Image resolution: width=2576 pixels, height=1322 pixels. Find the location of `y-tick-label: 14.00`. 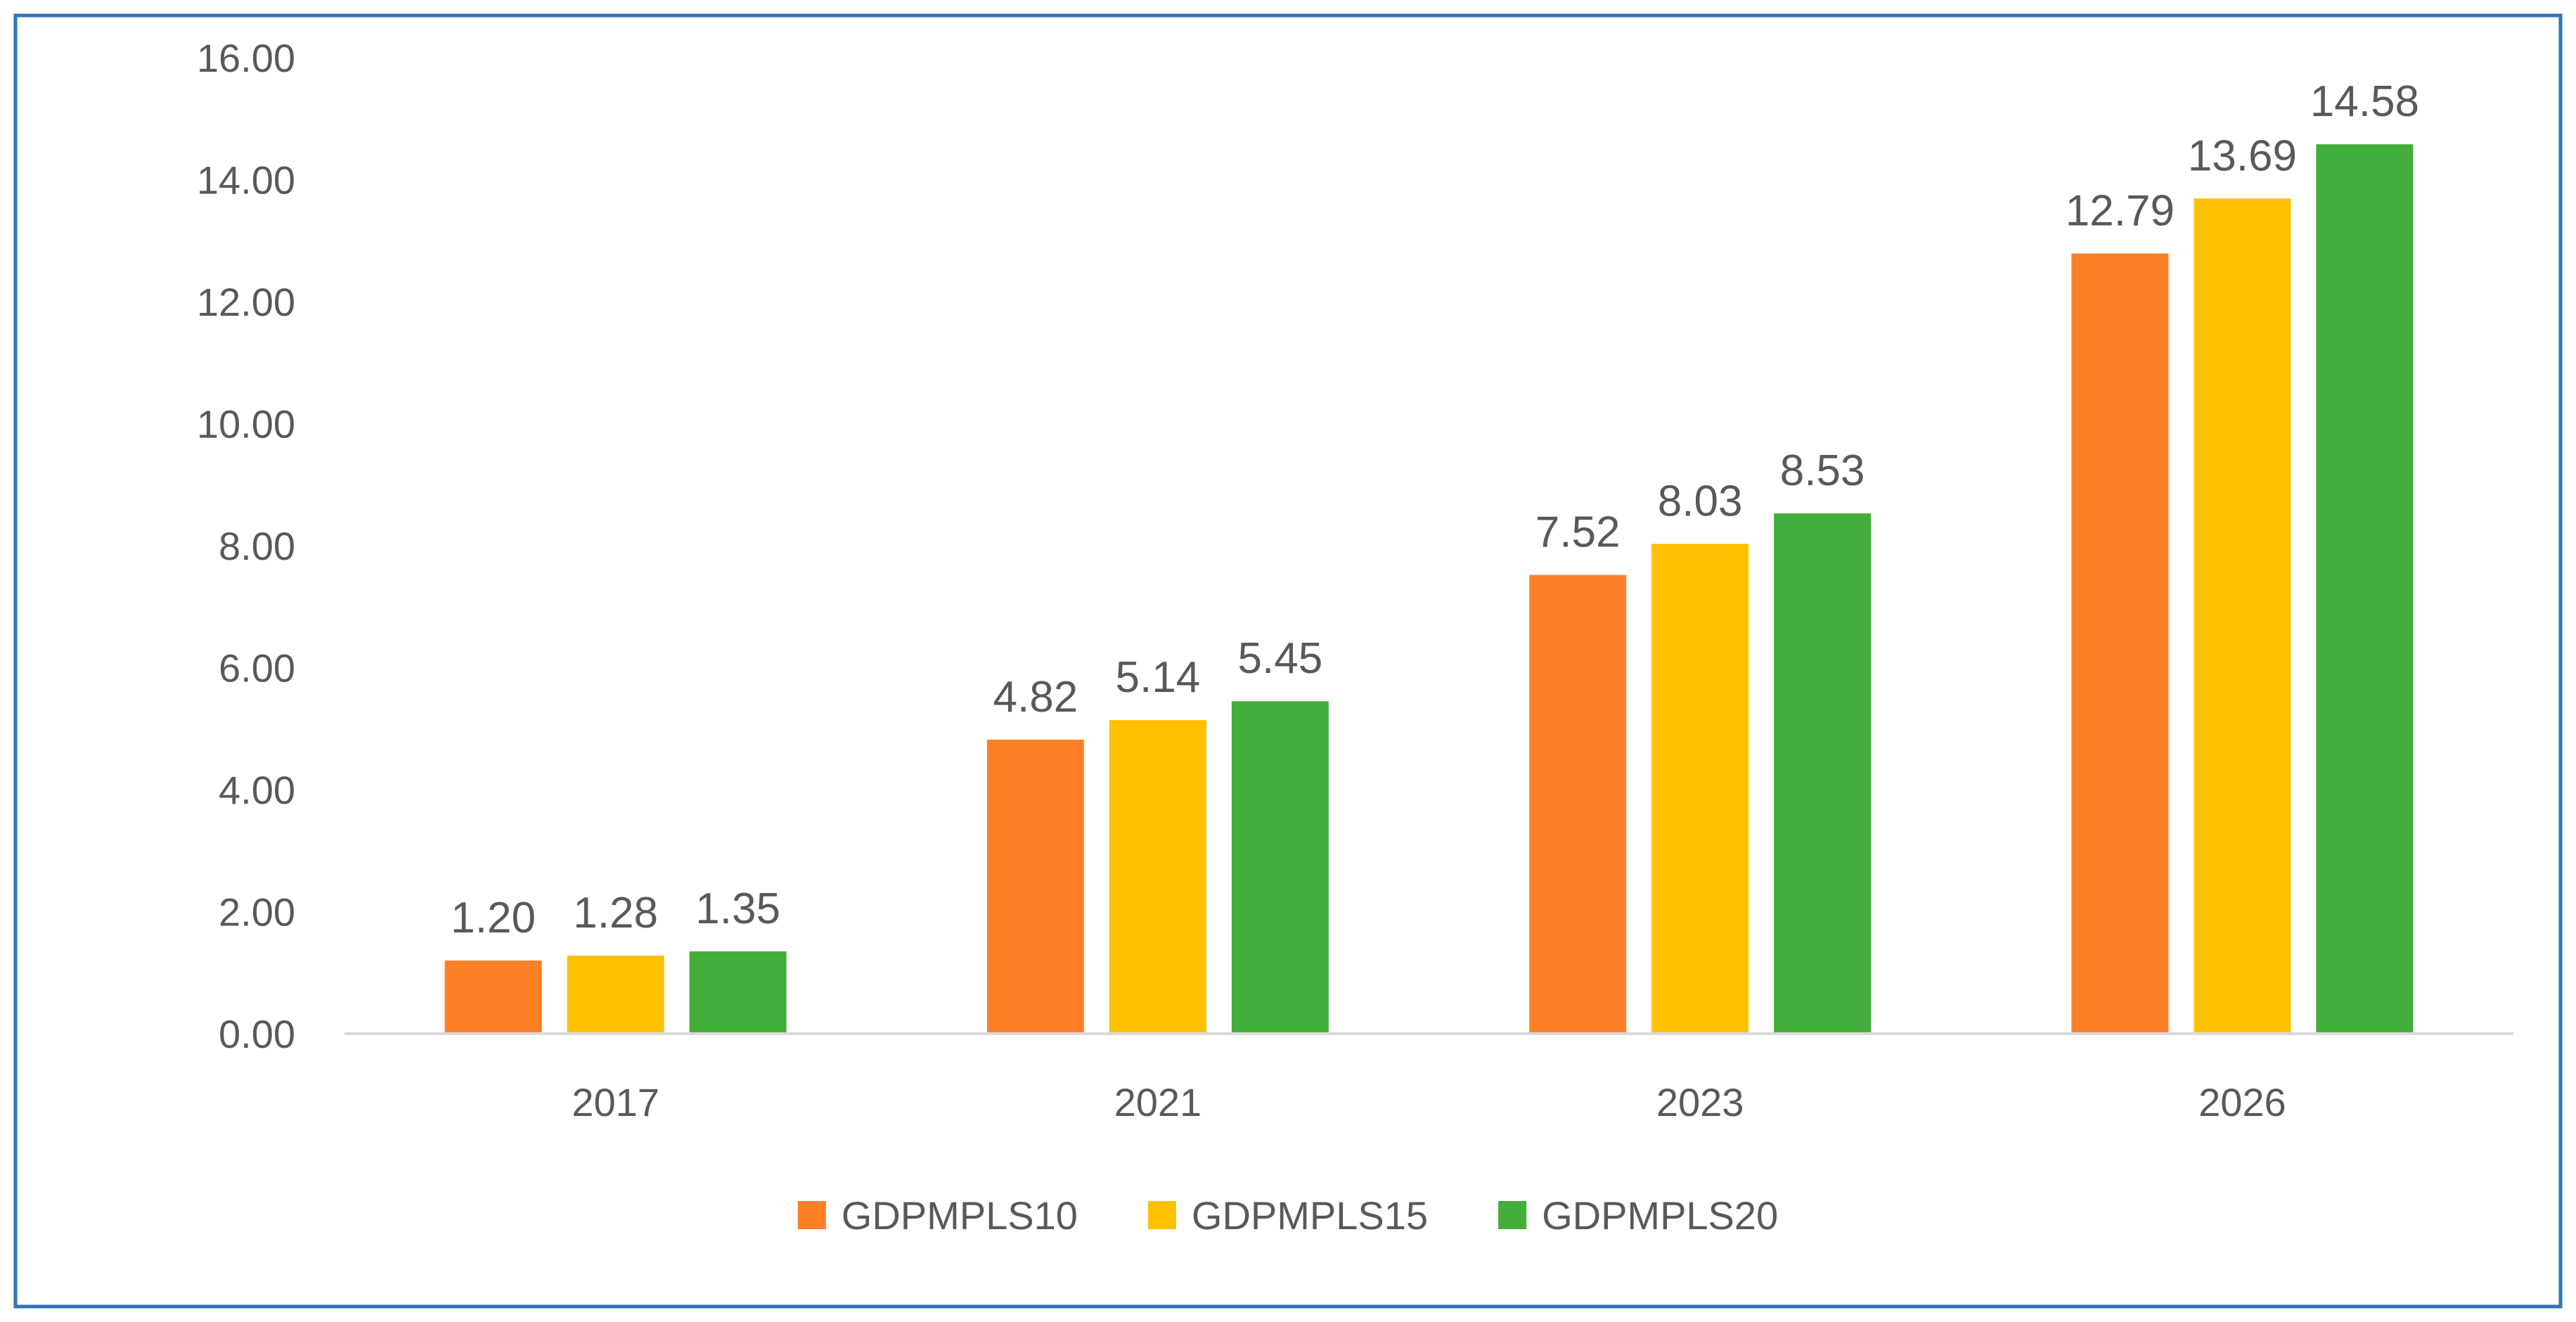

y-tick-label: 14.00 is located at coordinates (246, 180).